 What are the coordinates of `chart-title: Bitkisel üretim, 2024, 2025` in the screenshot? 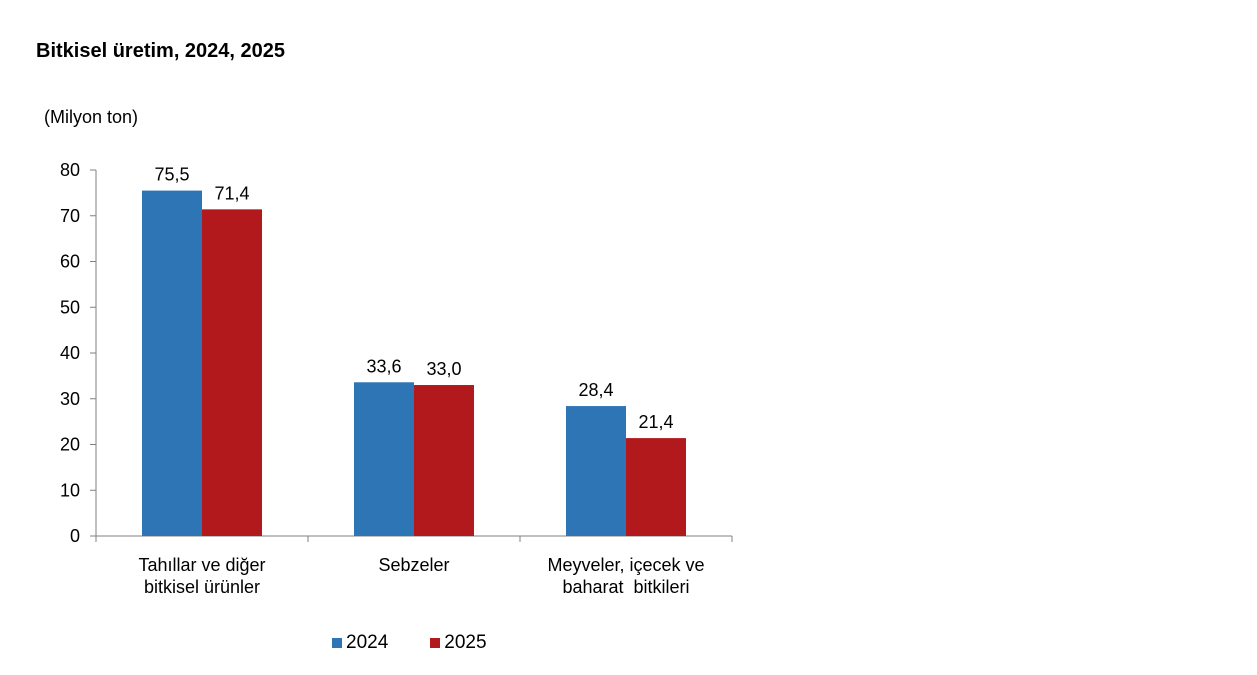 It's located at (161, 51).